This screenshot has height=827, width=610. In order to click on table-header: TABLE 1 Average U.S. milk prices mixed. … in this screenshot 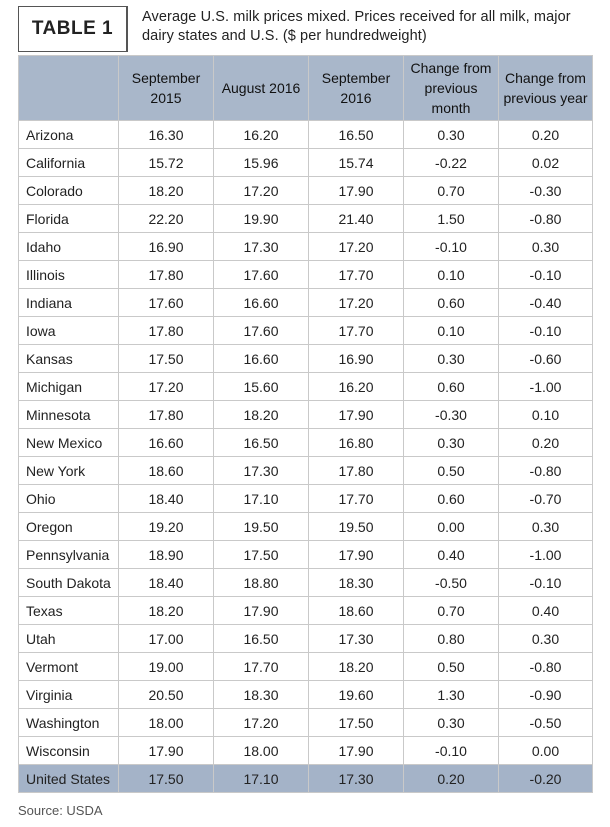, I will do `click(305, 29)`.